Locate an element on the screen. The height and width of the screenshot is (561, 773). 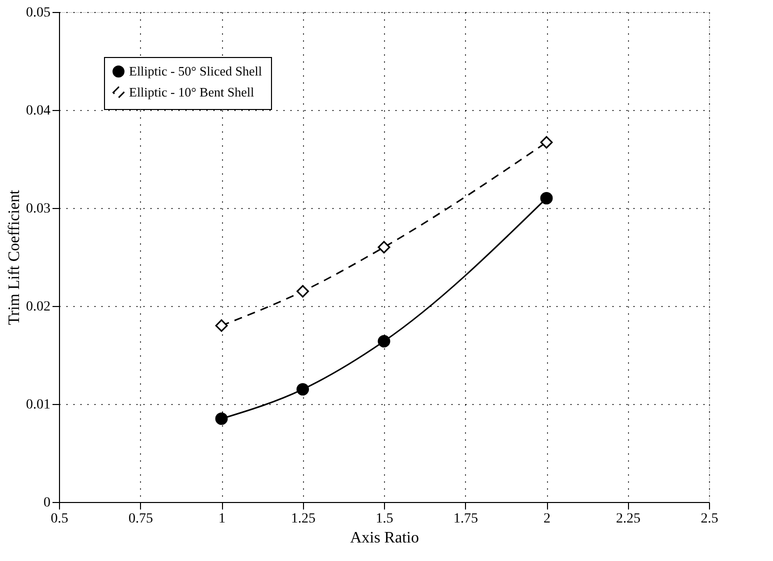
x-tick-label: 2.25 is located at coordinates (628, 519).